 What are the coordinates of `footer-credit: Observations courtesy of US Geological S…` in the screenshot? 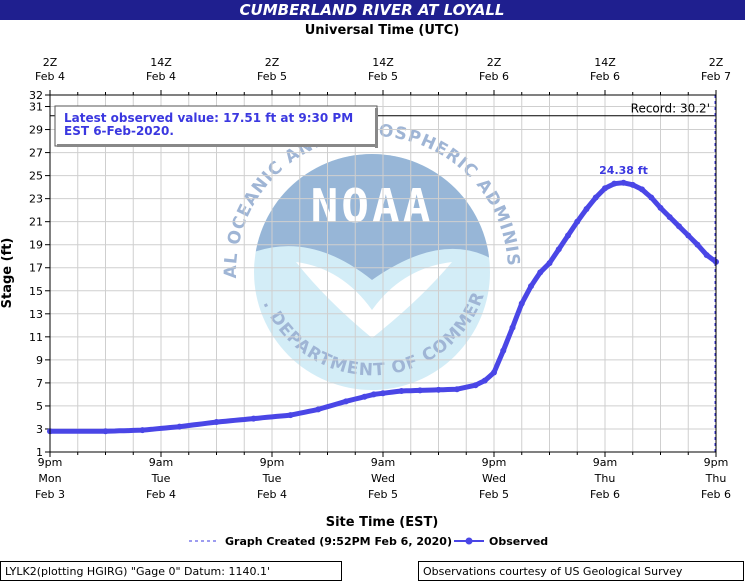 It's located at (581, 571).